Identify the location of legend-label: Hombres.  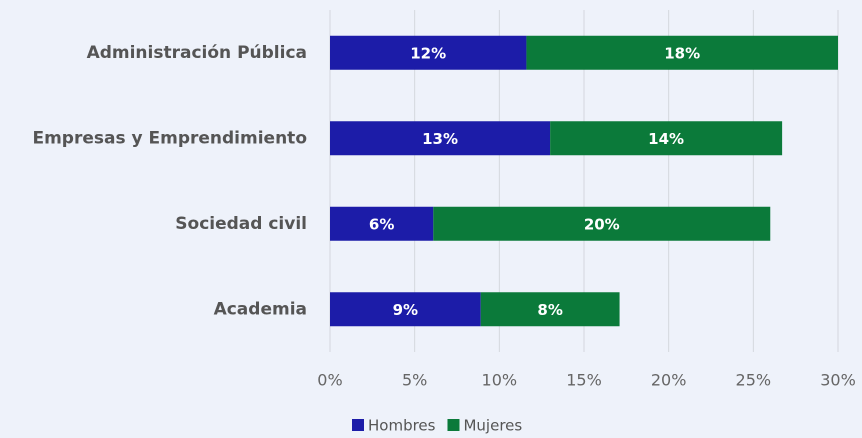
(402, 426).